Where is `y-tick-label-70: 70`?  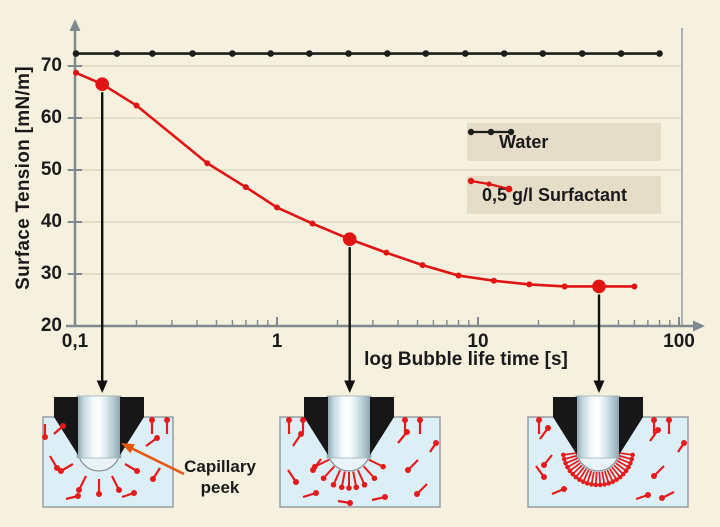 y-tick-label-70: 70 is located at coordinates (51, 65).